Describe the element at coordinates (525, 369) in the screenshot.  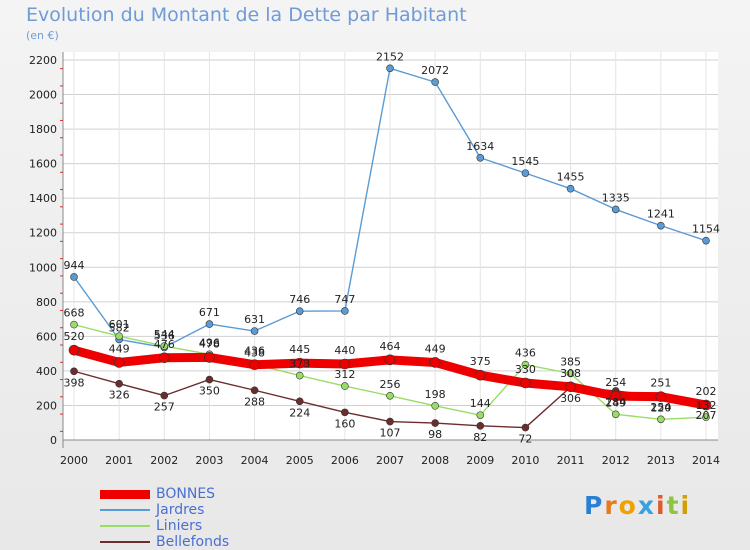
I see `data-label-bonnes: 330` at that location.